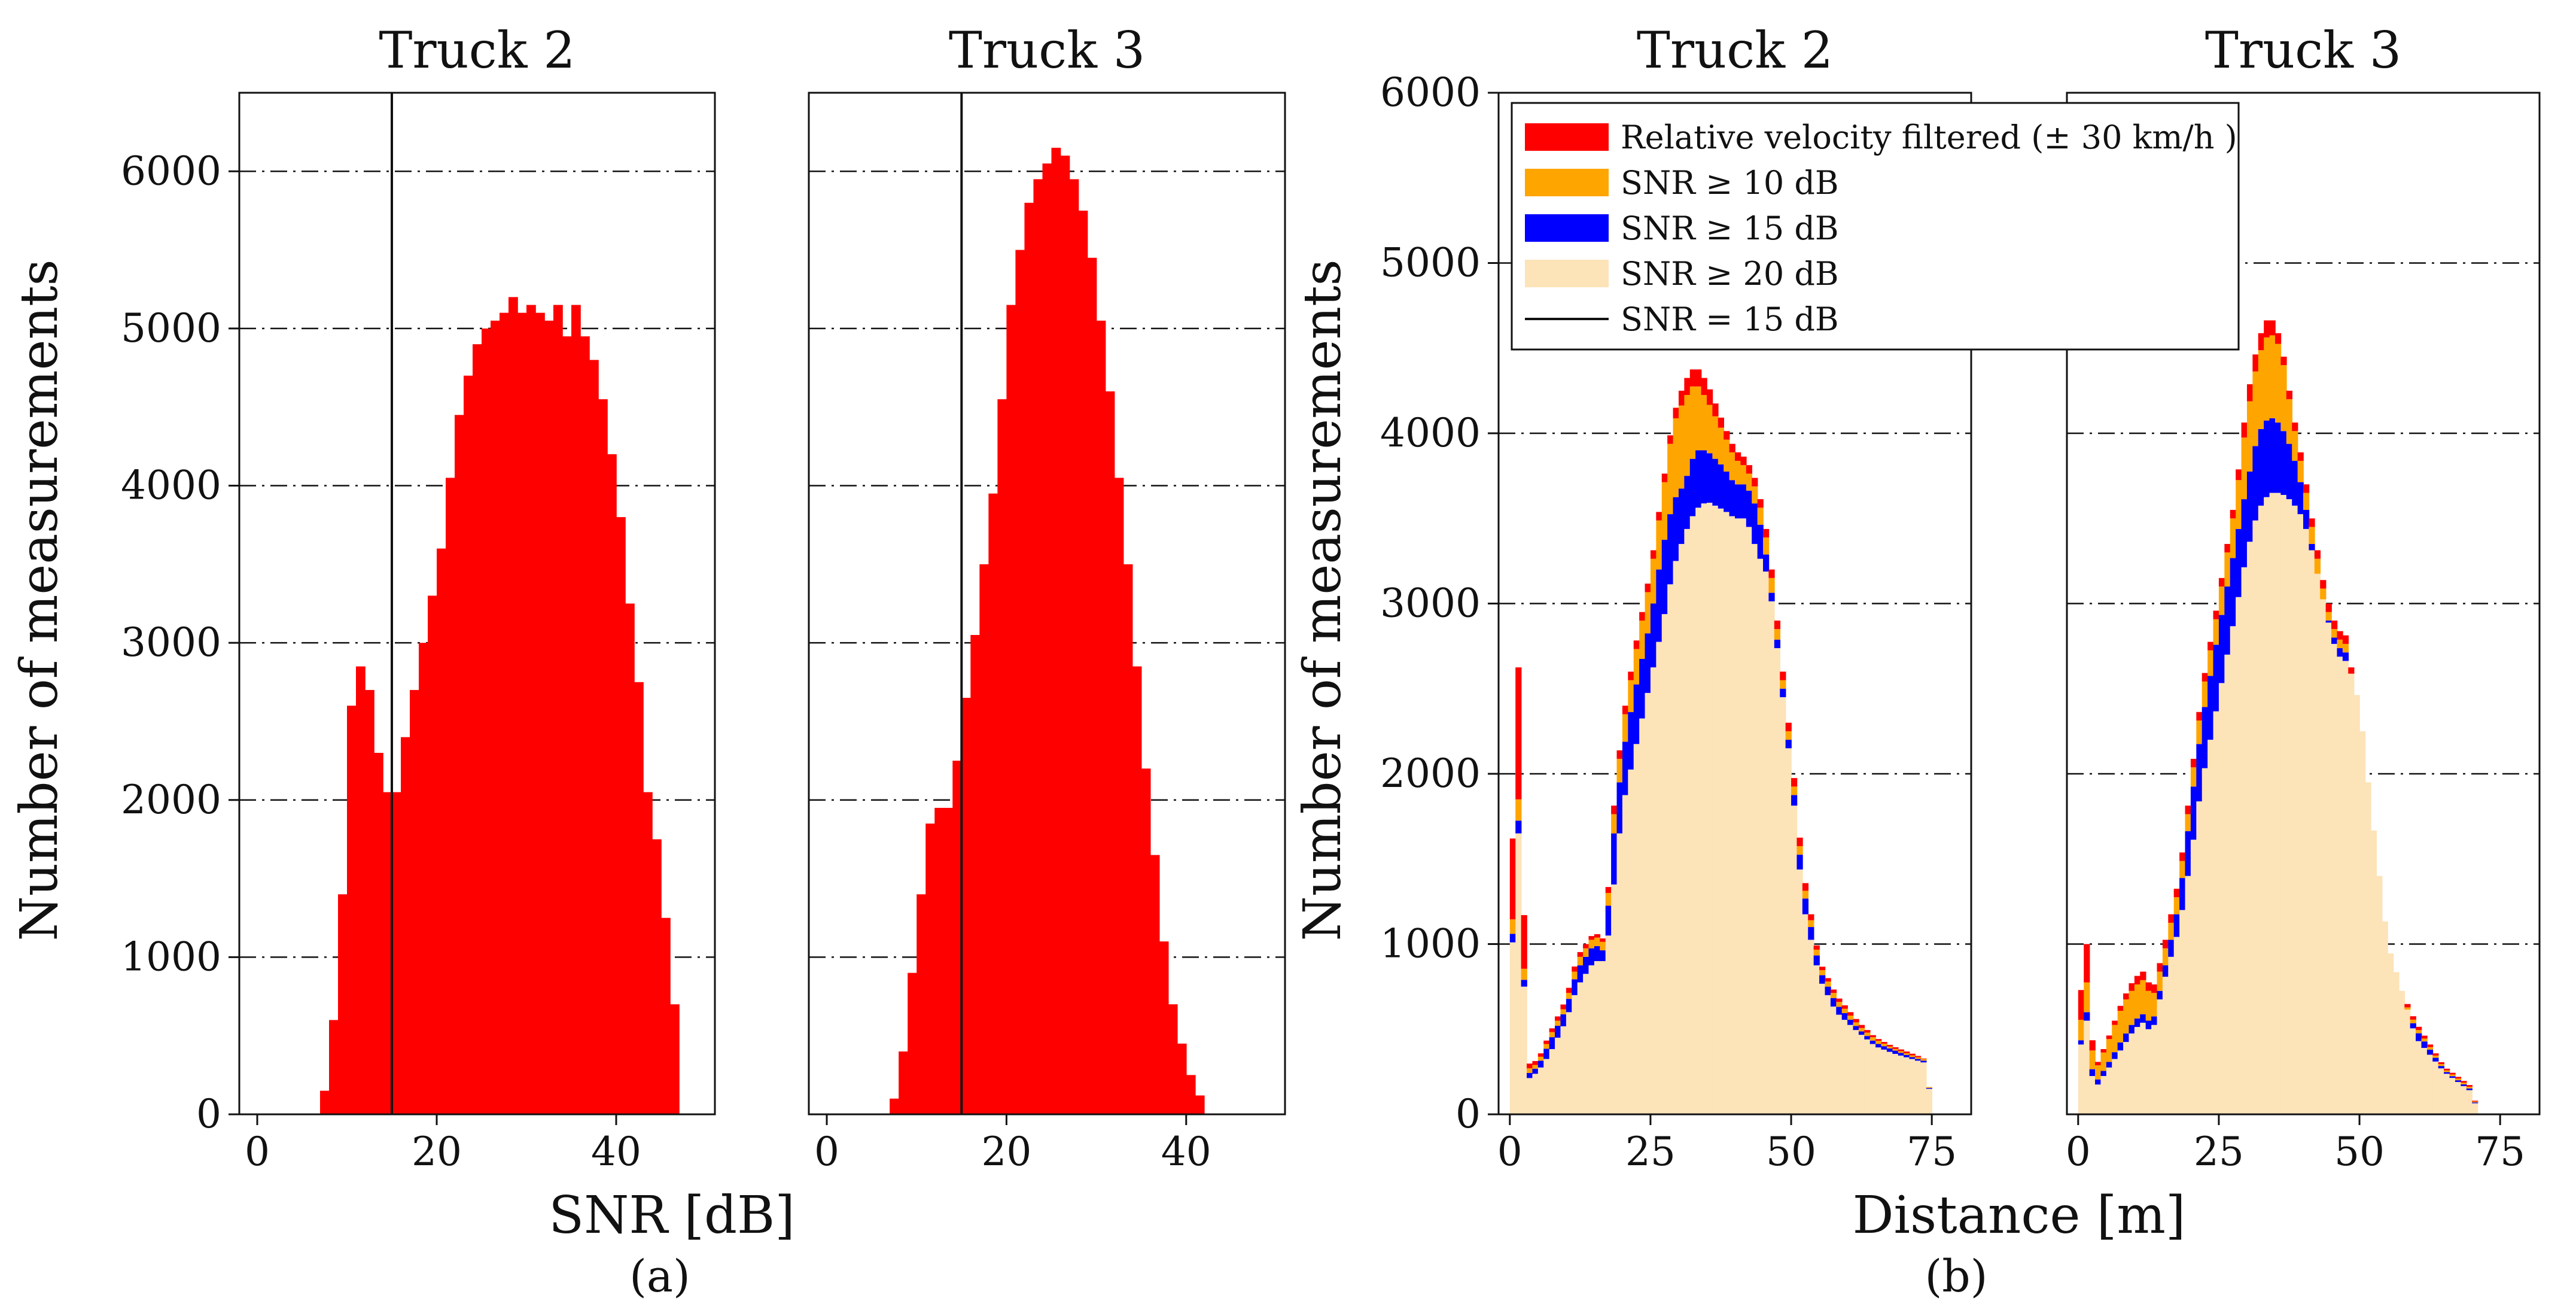 This screenshot has height=1316, width=2576. Describe the element at coordinates (171, 486) in the screenshot. I see `y-tick-label: 4000` at that location.